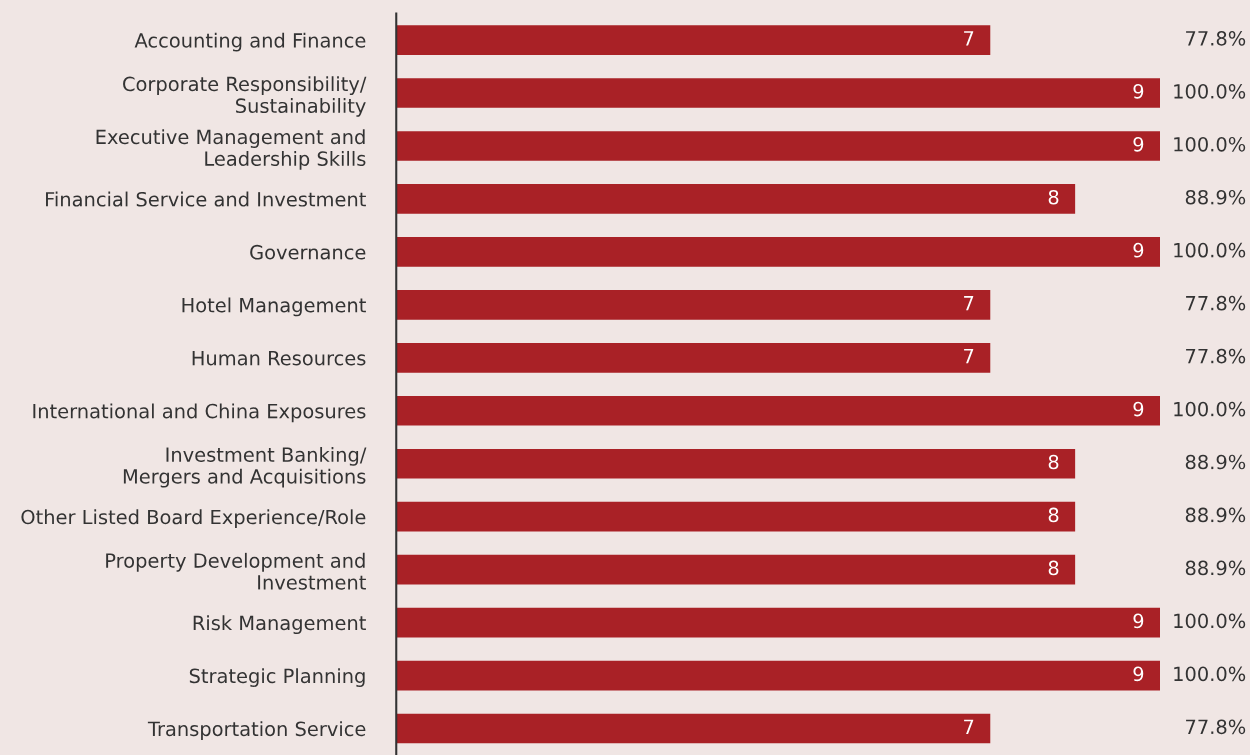 Image resolution: width=1250 pixels, height=755 pixels. What do you see at coordinates (256, 730) in the screenshot?
I see `y-tick-label: Transportation Service` at bounding box center [256, 730].